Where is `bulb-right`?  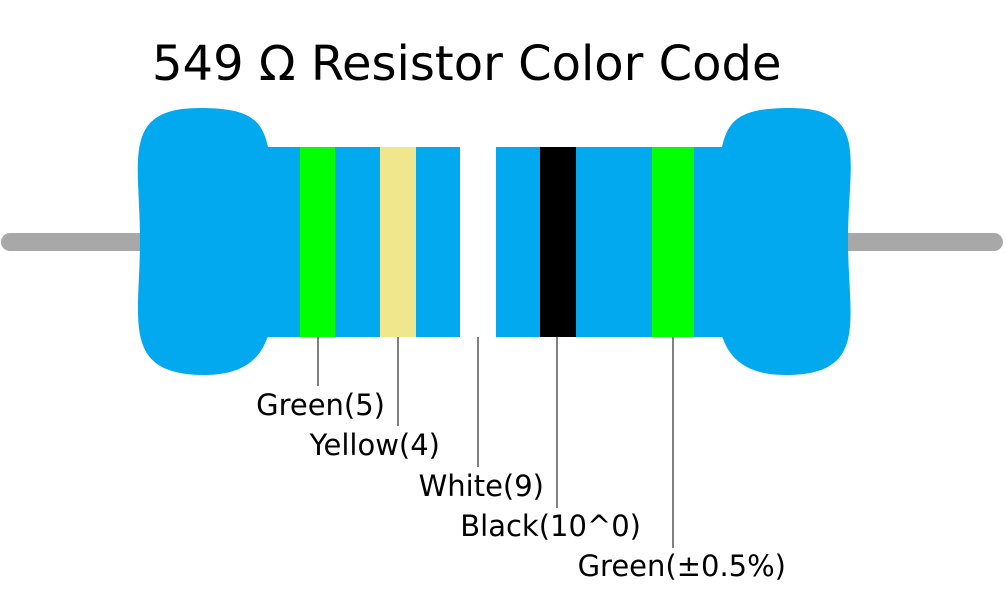 bulb-right is located at coordinates (786, 241).